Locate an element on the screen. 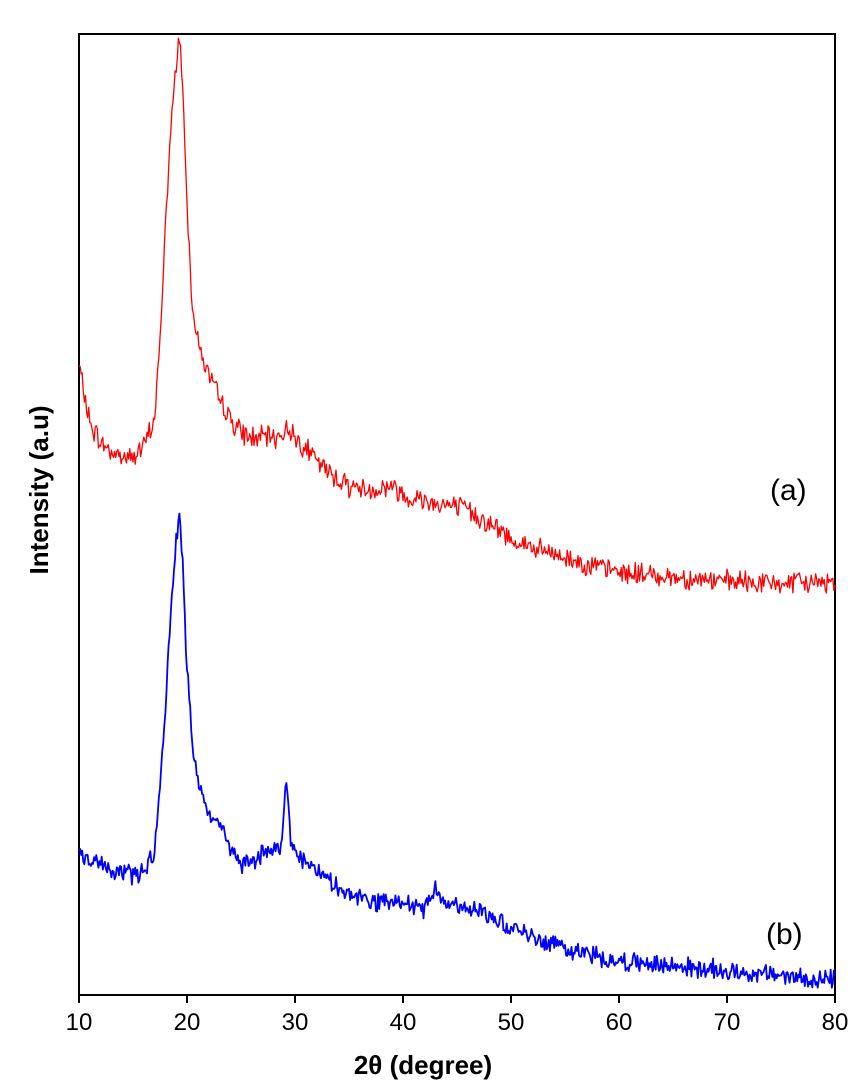  x-tick-label: 30 is located at coordinates (295, 1022).